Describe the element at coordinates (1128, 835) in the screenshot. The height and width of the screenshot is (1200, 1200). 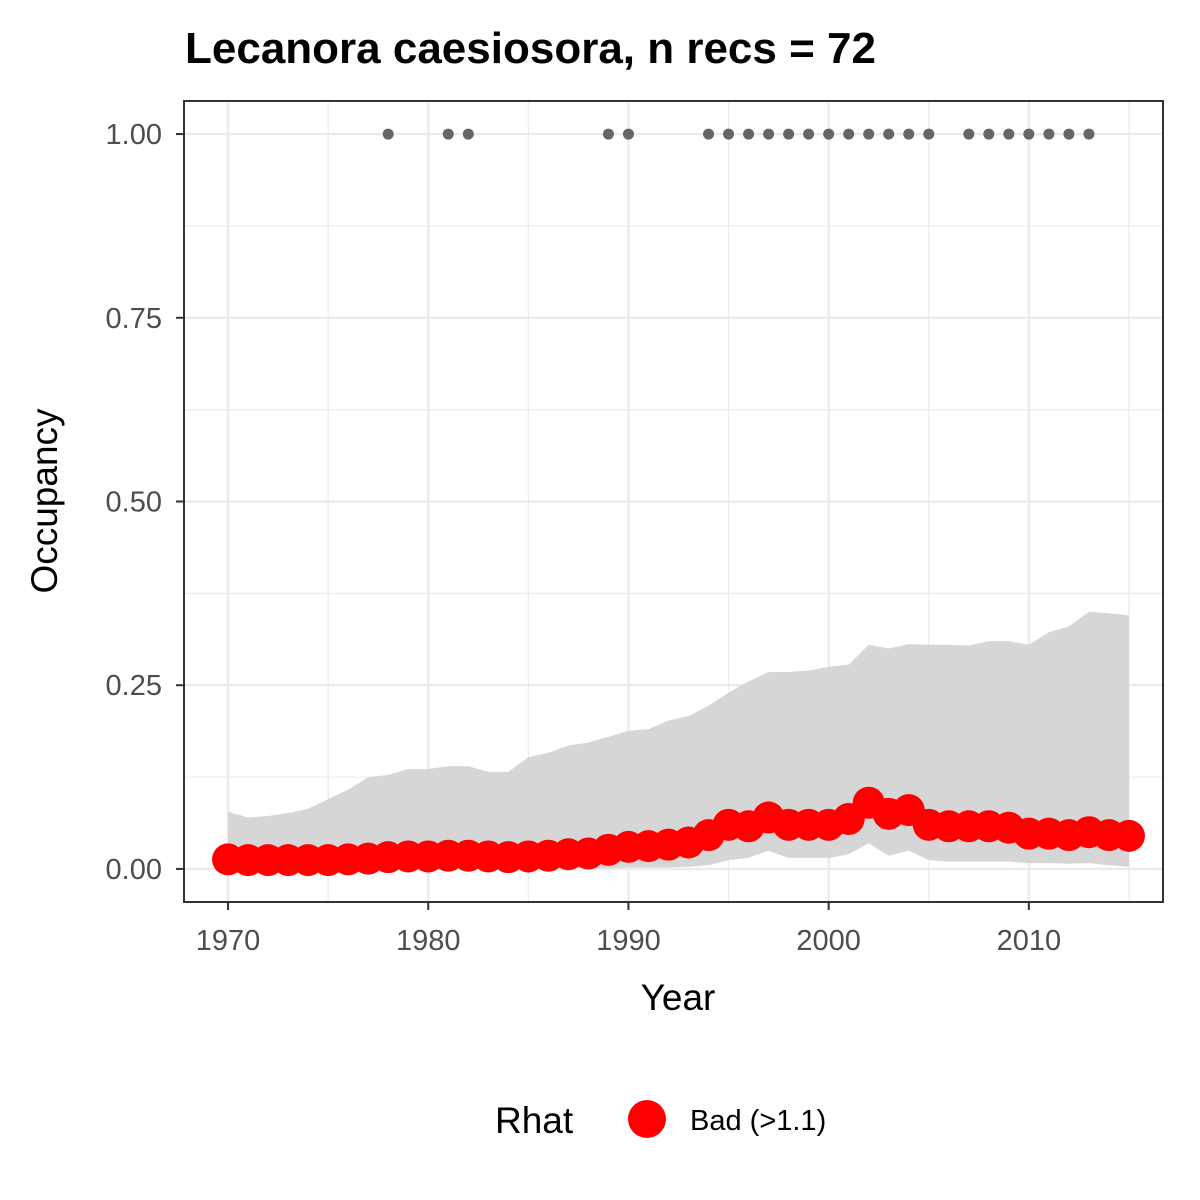
I see `occupancy-point` at that location.